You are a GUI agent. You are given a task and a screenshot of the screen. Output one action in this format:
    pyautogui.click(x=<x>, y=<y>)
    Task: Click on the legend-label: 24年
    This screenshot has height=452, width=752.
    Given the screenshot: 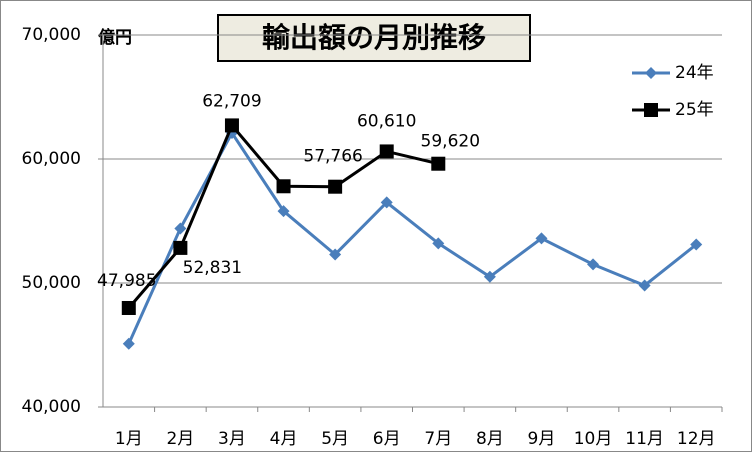 What is the action you would take?
    pyautogui.click(x=694, y=73)
    